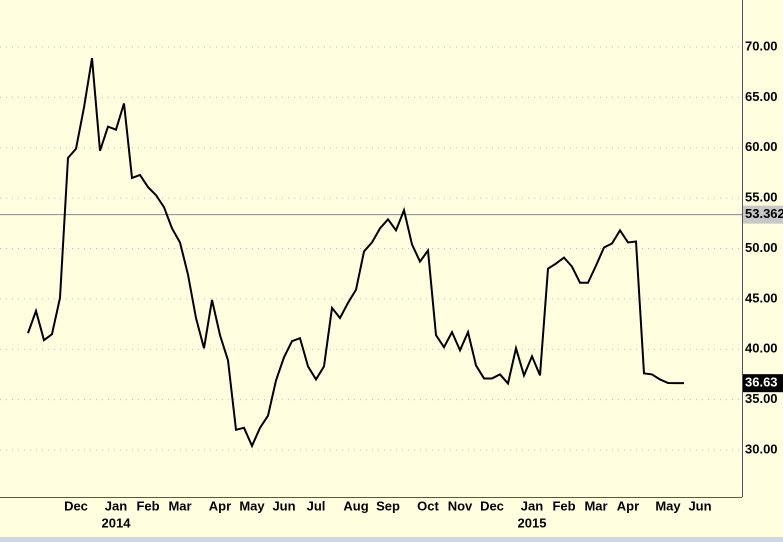  I want to click on y-tick-label: 55.00, so click(761, 197).